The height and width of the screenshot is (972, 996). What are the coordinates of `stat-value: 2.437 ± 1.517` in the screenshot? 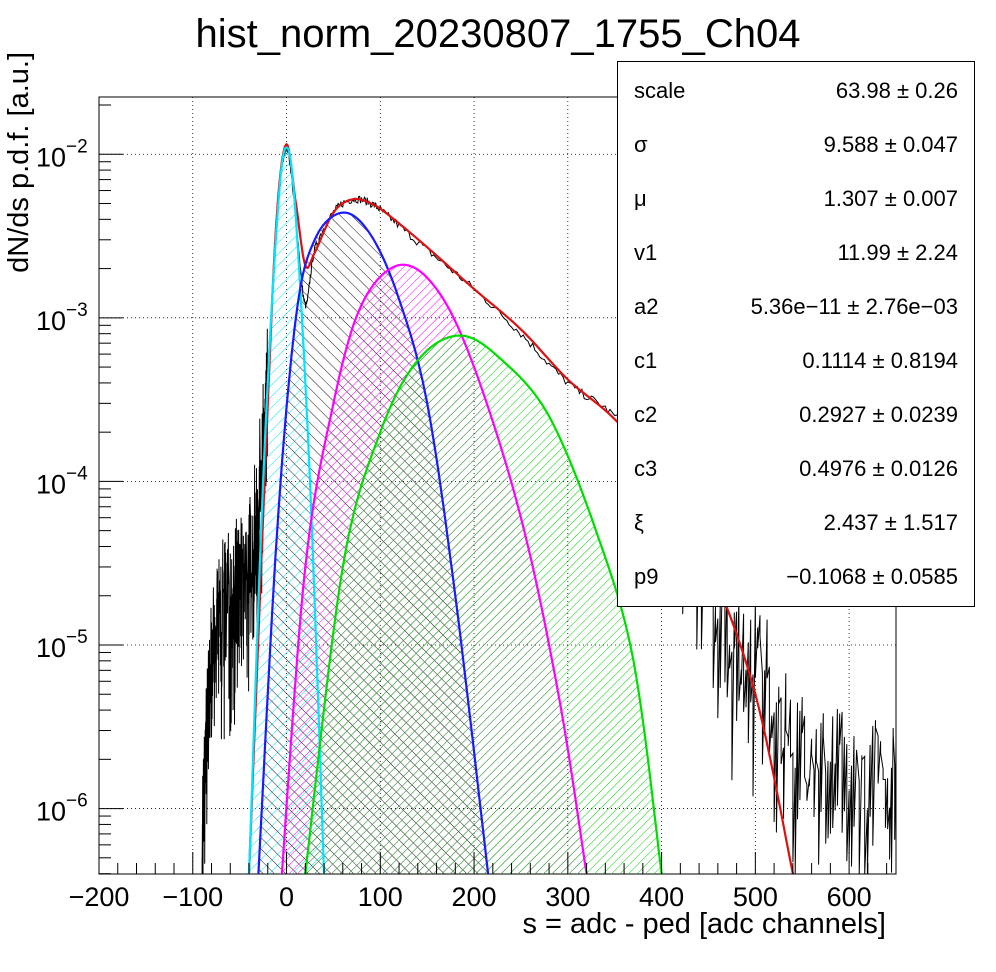 It's located at (890, 522).